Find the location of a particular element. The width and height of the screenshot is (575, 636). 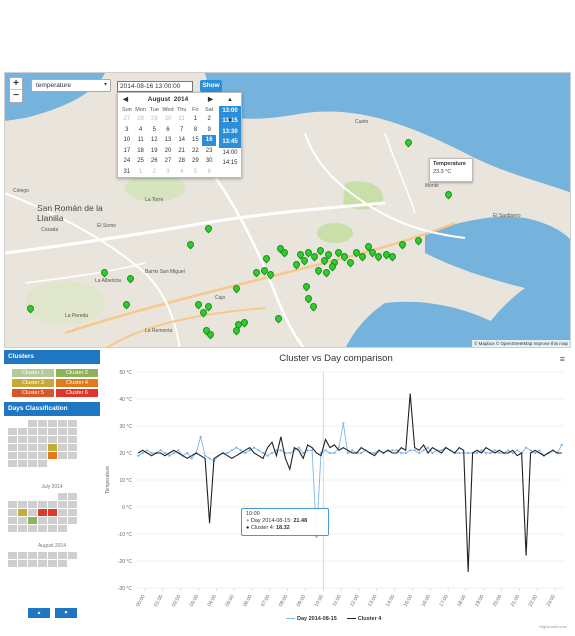

chart-menu-icon: ≡ is located at coordinates (562, 359).